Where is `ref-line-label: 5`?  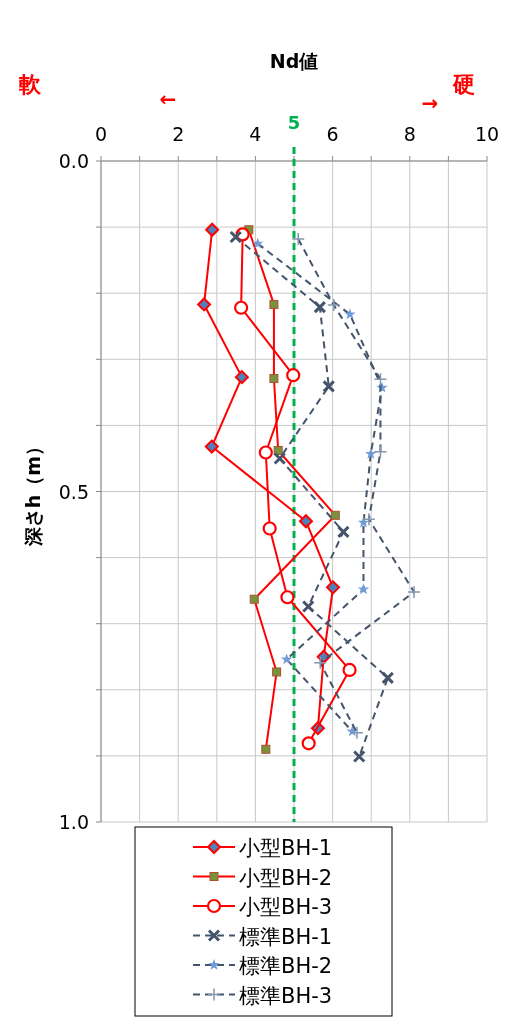 ref-line-label: 5 is located at coordinates (294, 122).